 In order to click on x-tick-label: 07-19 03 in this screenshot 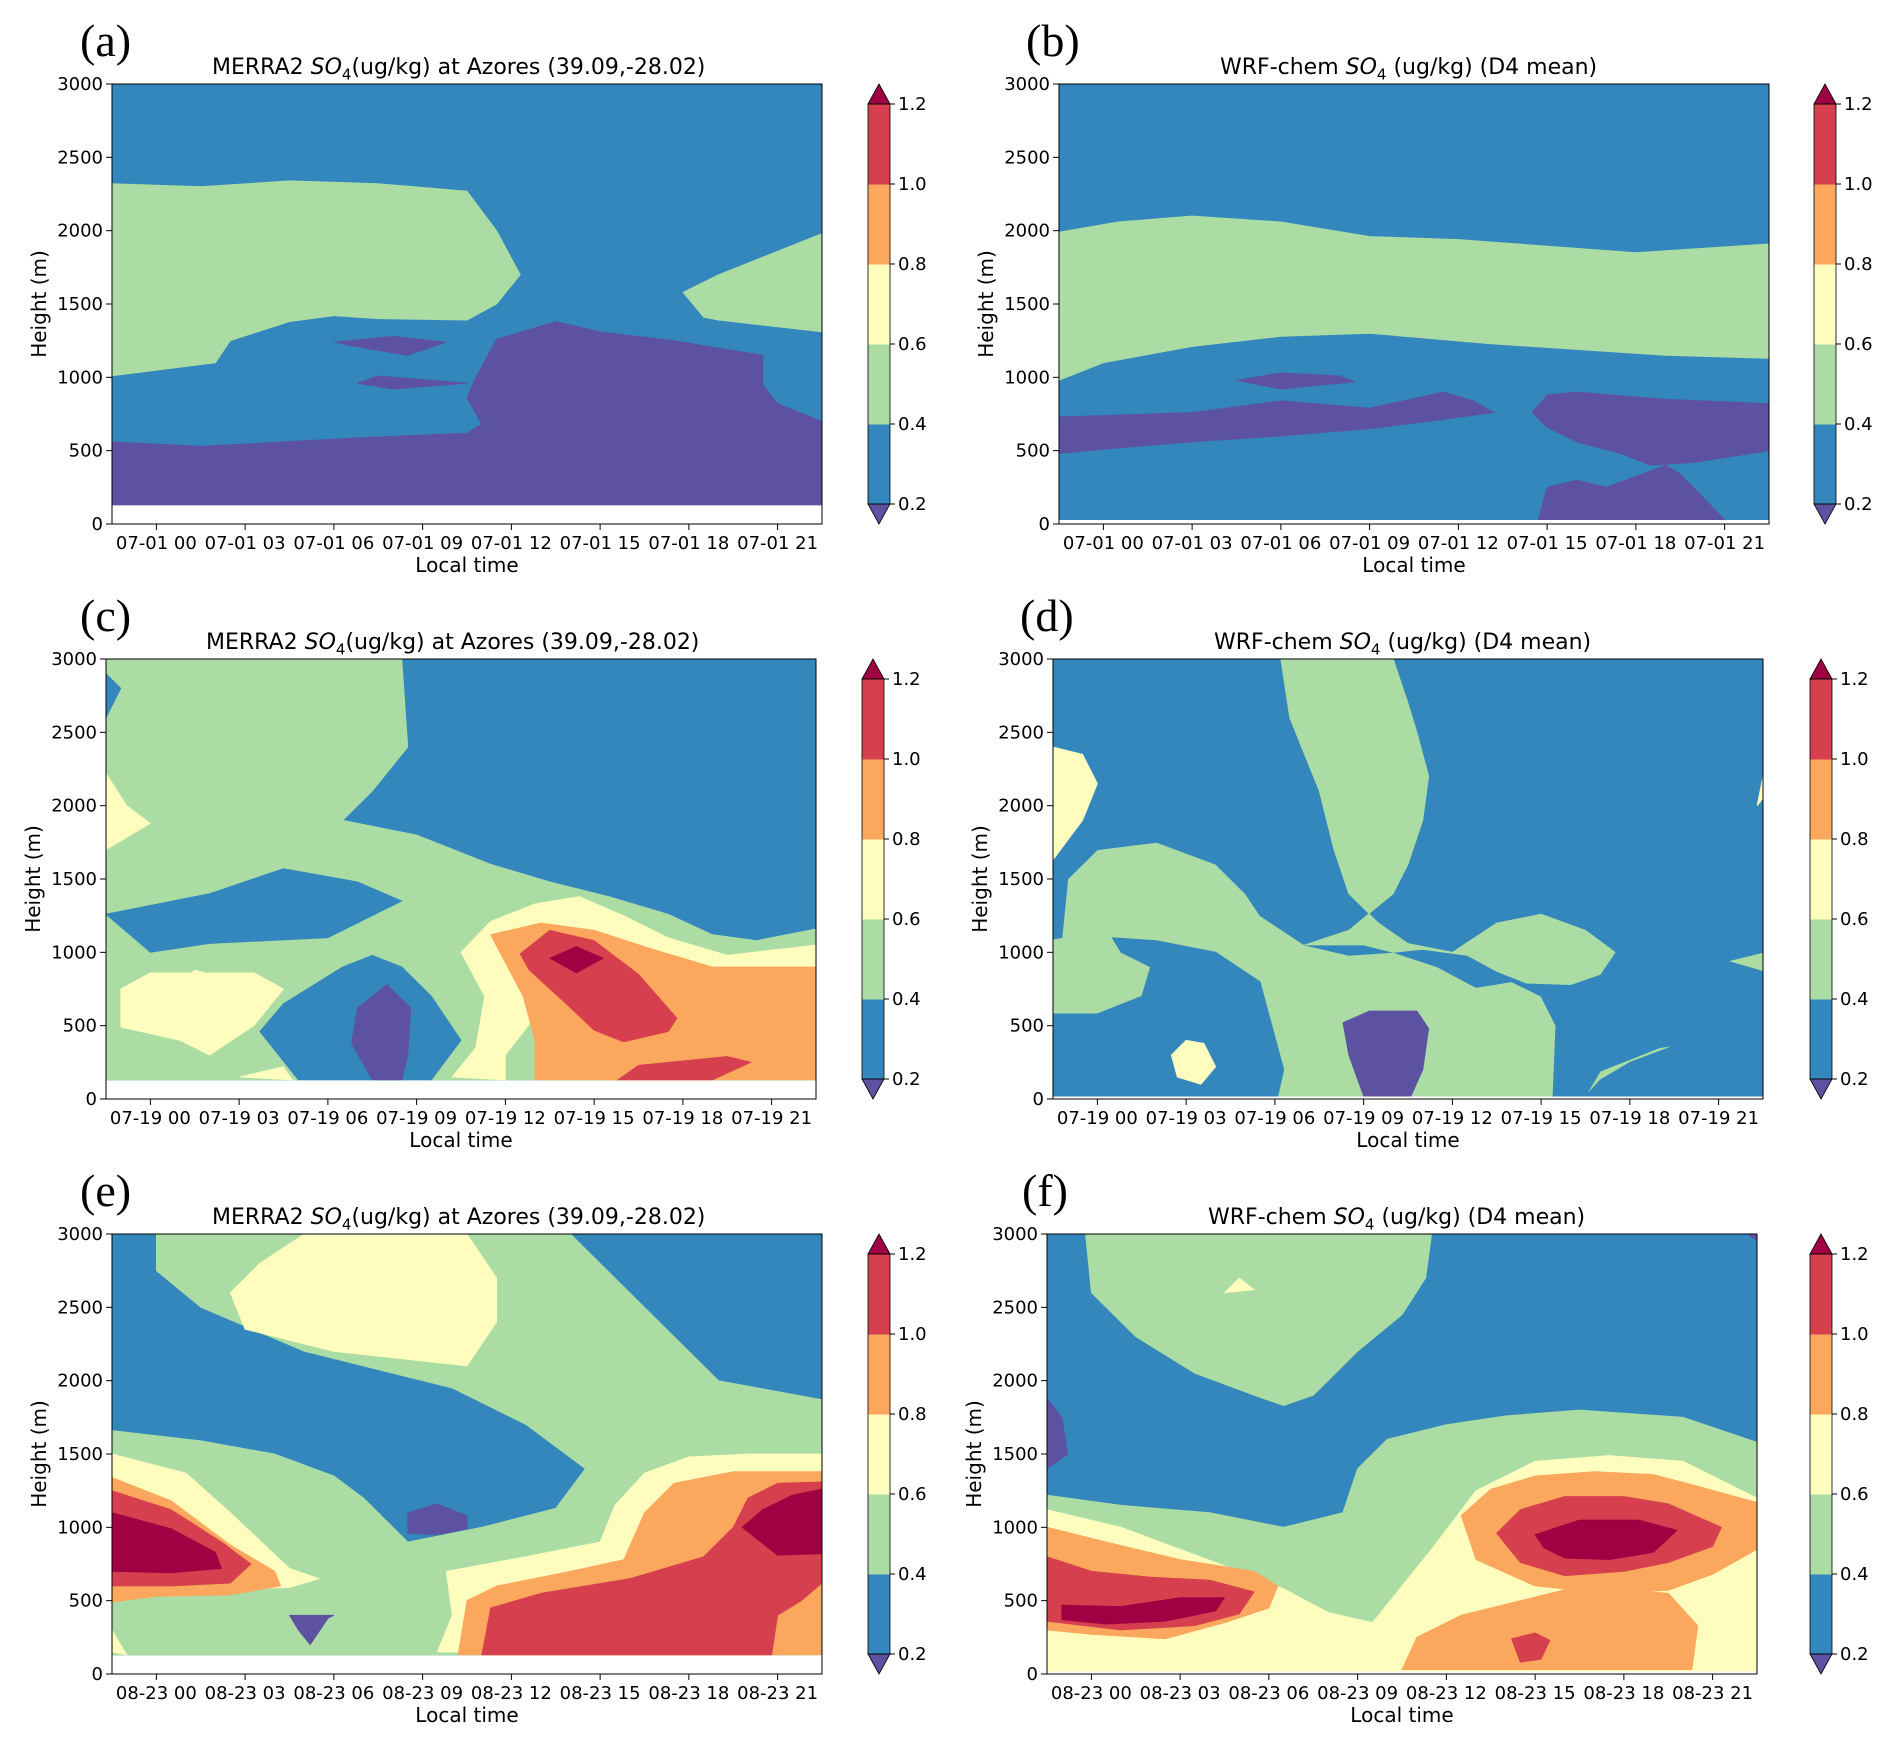, I will do `click(239, 1118)`.